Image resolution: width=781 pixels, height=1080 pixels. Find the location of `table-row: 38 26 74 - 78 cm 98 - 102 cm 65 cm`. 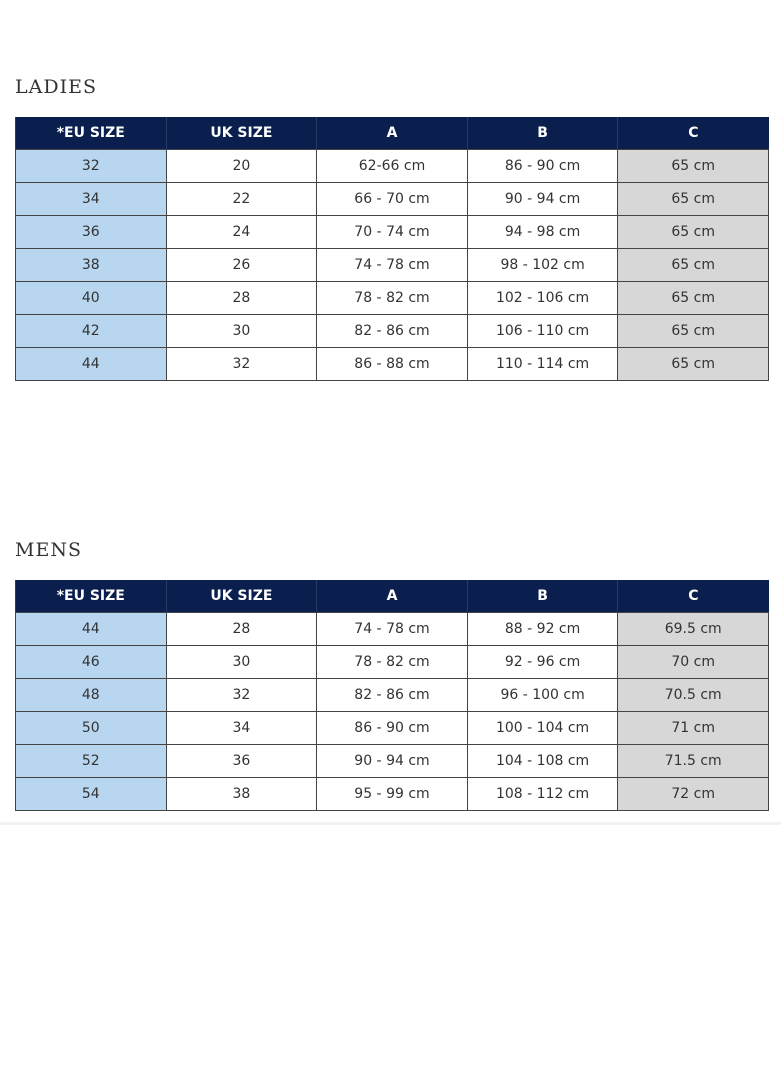

table-row: 38 26 74 - 78 cm 98 - 102 cm 65 cm is located at coordinates (392, 265).